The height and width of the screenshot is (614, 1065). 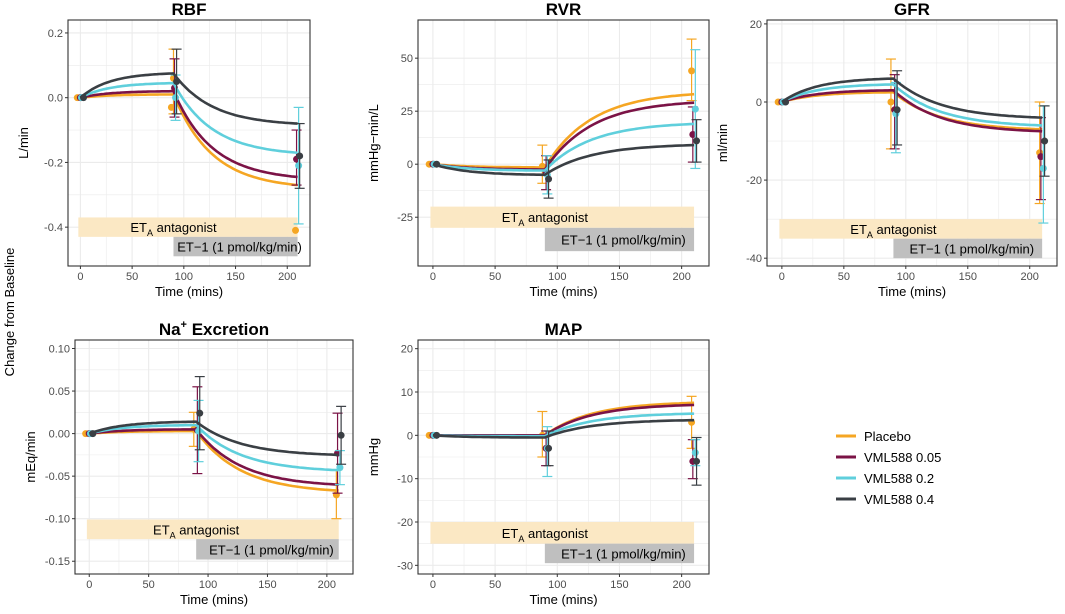 I want to click on legend-label: VML588 0.4, so click(x=899, y=499).